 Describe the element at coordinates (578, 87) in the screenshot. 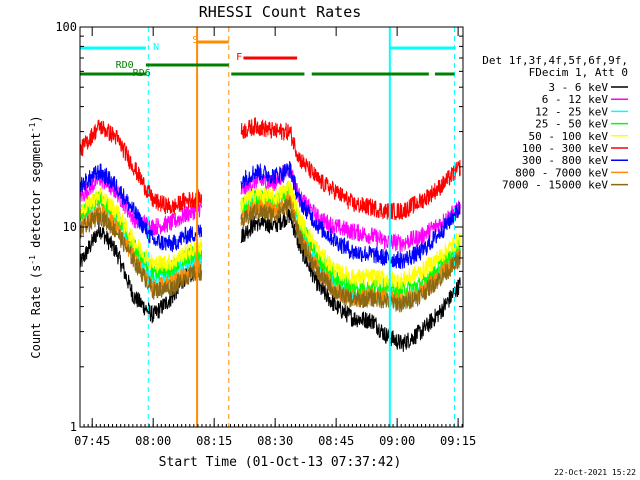

I see `legend-entry-label: 3 - 6 keV` at that location.